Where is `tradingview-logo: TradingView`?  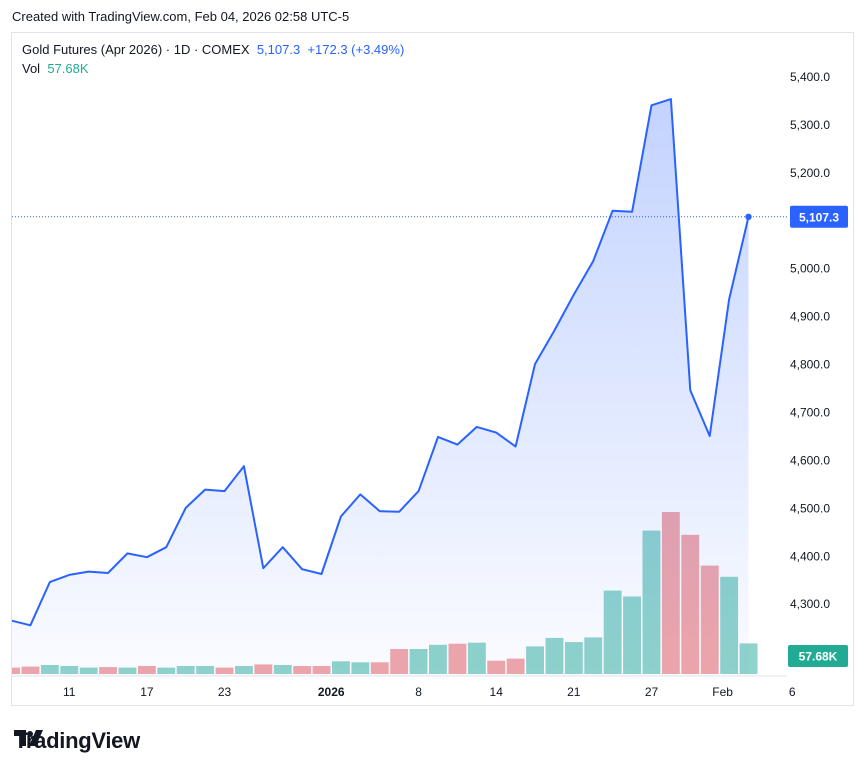 tradingview-logo: TradingView is located at coordinates (77, 741).